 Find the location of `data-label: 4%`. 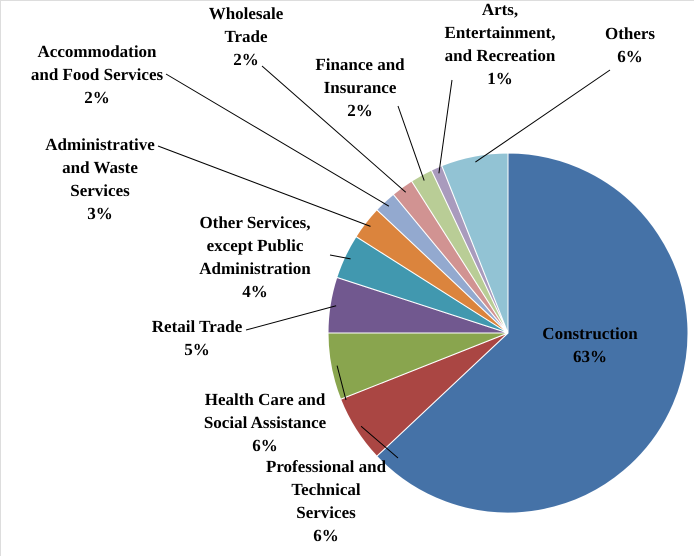

data-label: 4% is located at coordinates (255, 291).